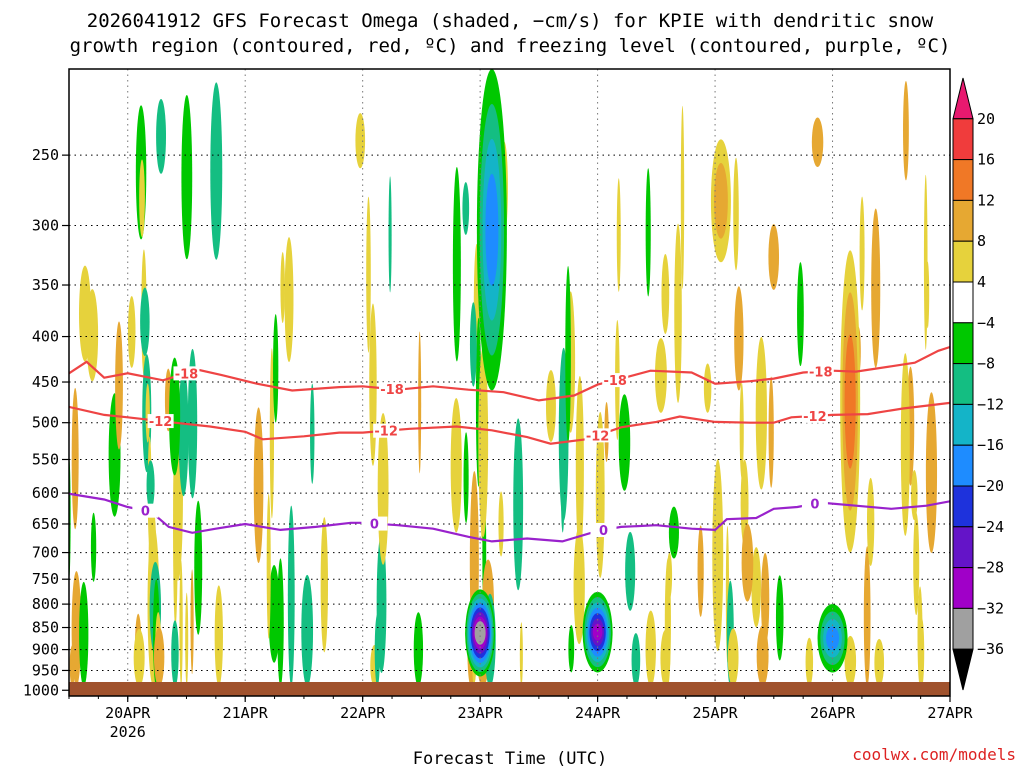 The image size is (1024, 768). What do you see at coordinates (45, 553) in the screenshot?
I see `y-tick-label: 700` at bounding box center [45, 553].